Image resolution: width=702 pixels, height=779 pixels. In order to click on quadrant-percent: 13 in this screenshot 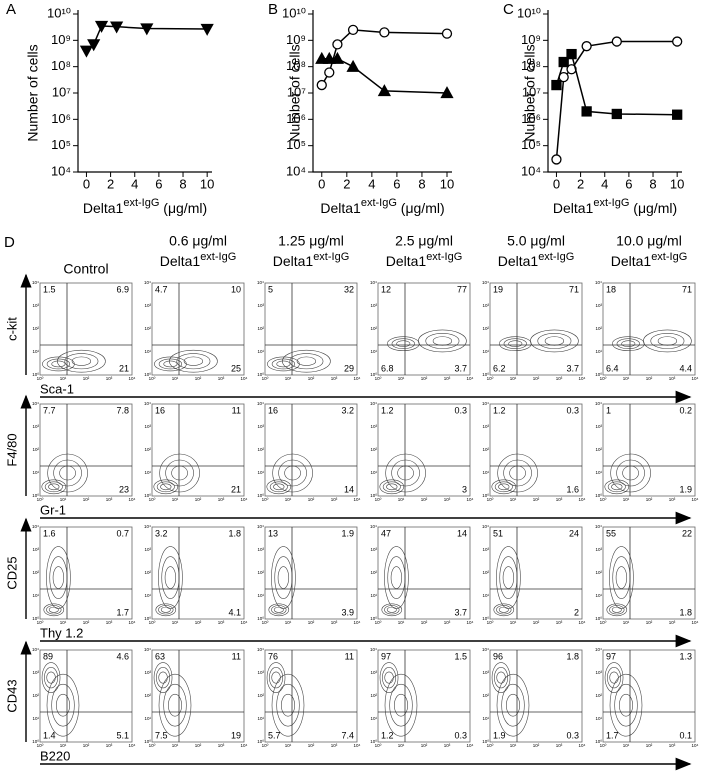, I will do `click(273, 533)`.